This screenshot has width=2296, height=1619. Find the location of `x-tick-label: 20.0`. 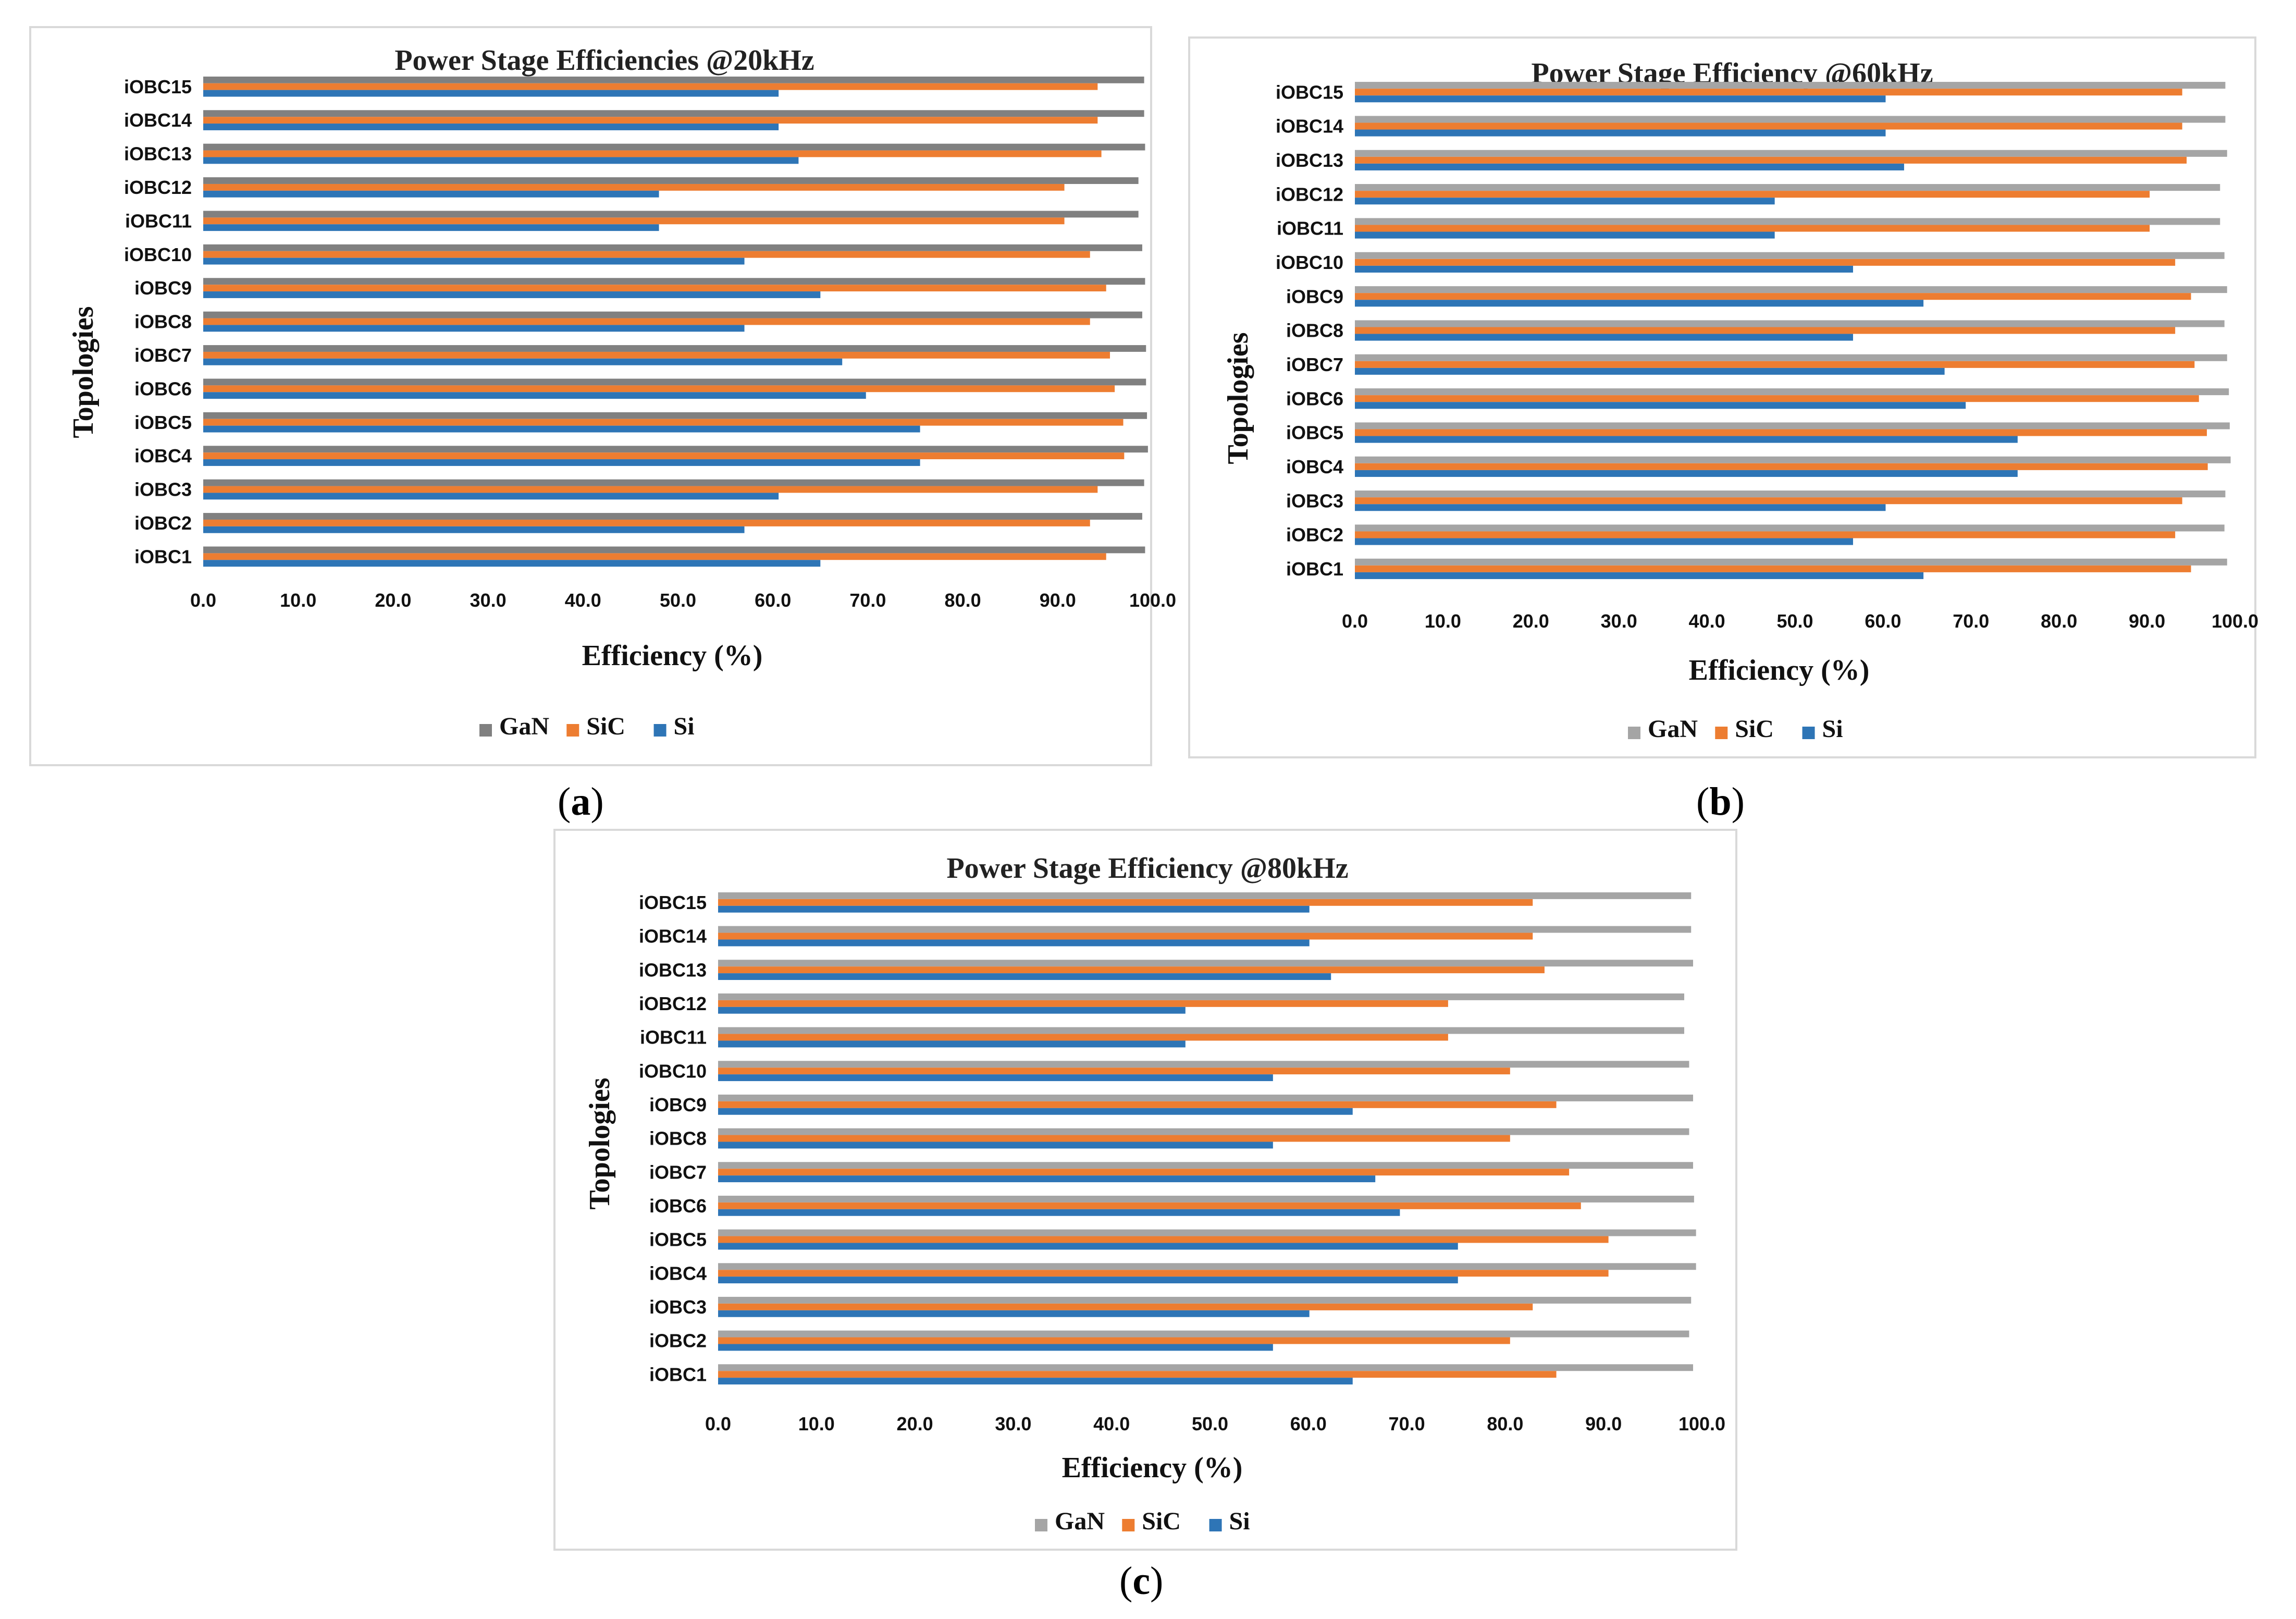

x-tick-label: 20.0 is located at coordinates (1531, 621).